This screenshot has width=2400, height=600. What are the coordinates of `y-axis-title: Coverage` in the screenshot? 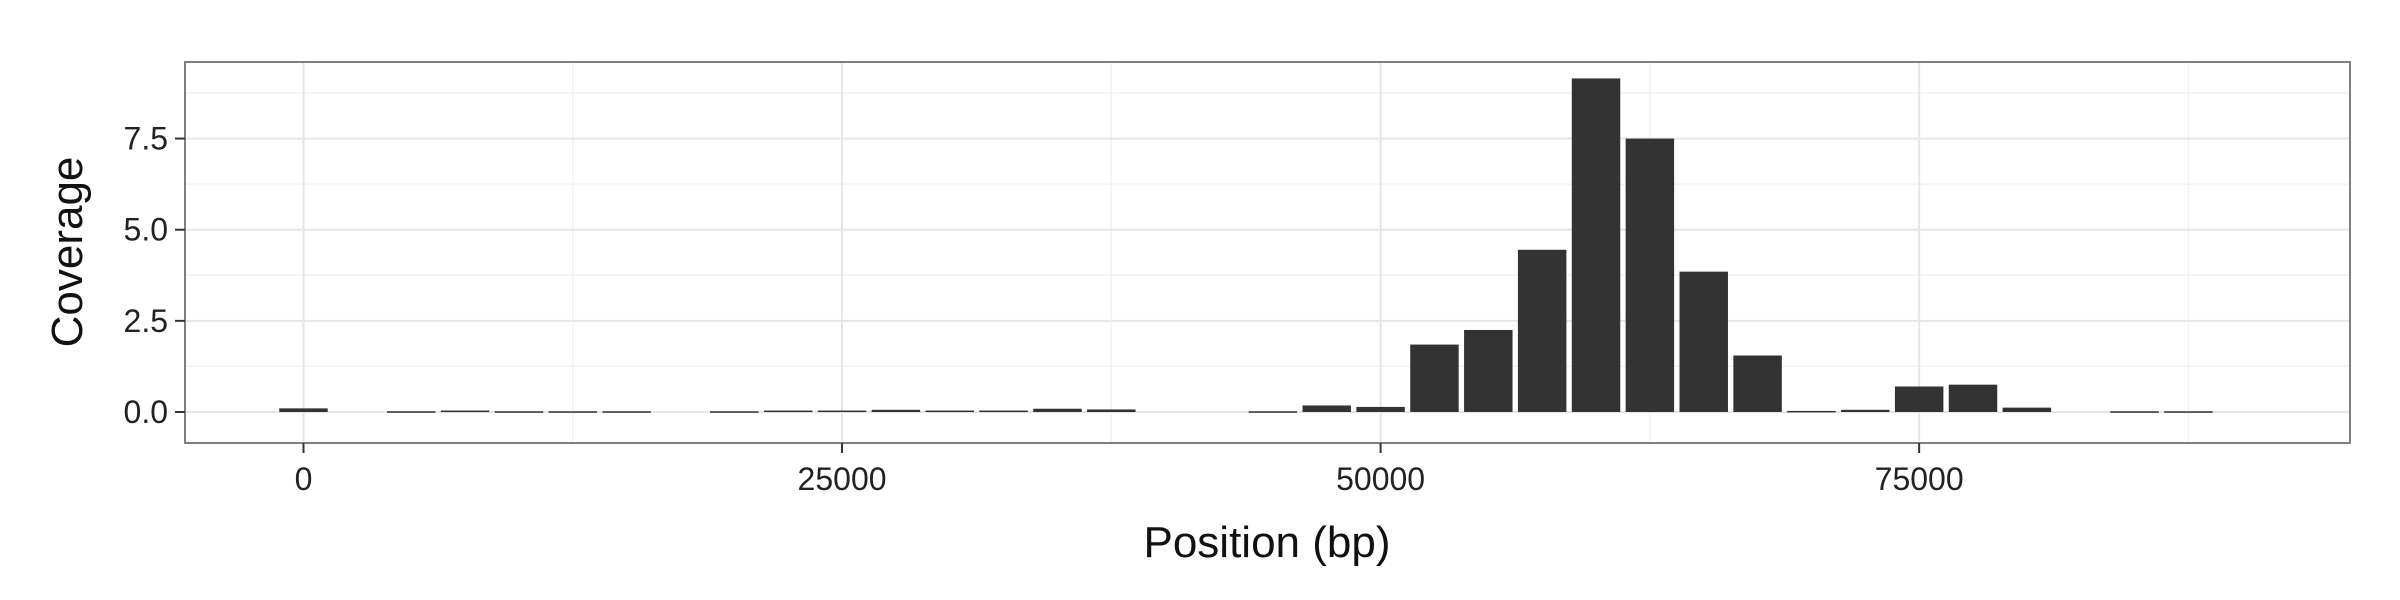 It's located at (67, 252).